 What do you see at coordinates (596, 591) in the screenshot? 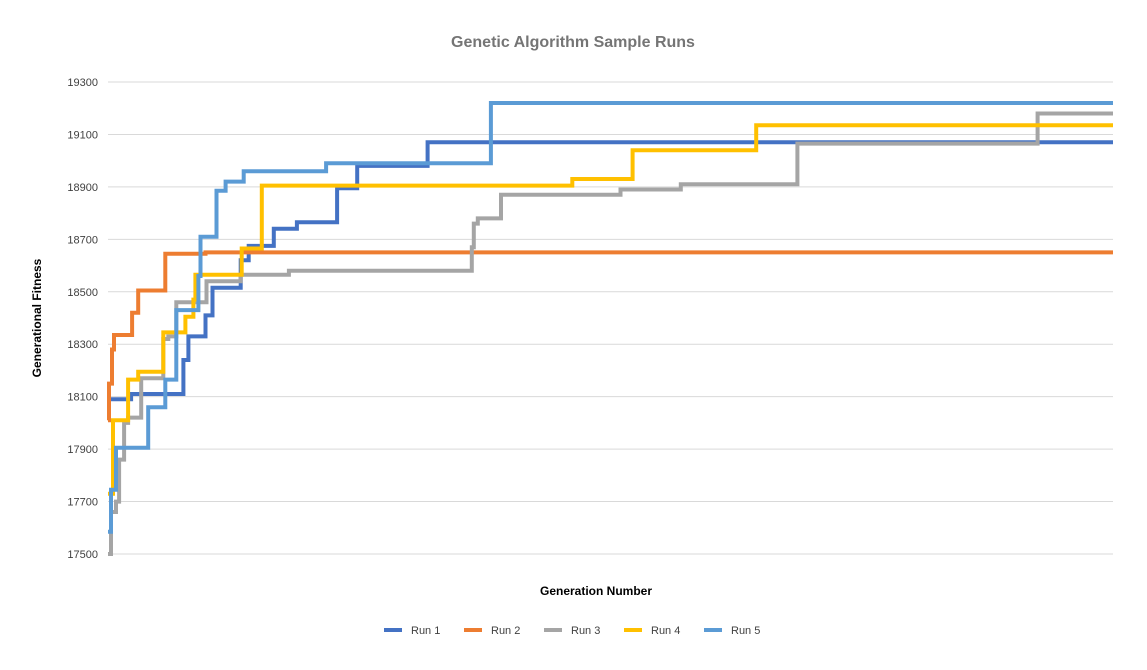
I see `x-axis-title: Generation Number` at bounding box center [596, 591].